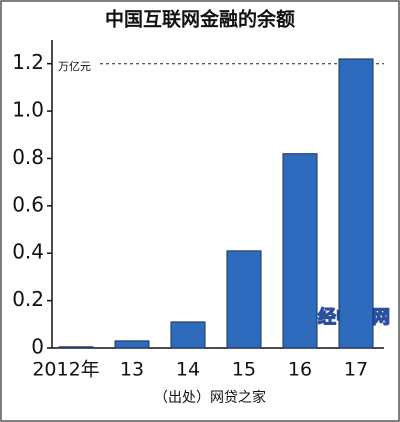 The height and width of the screenshot is (422, 400). What do you see at coordinates (65, 370) in the screenshot?
I see `x-tick-label: 2012年` at bounding box center [65, 370].